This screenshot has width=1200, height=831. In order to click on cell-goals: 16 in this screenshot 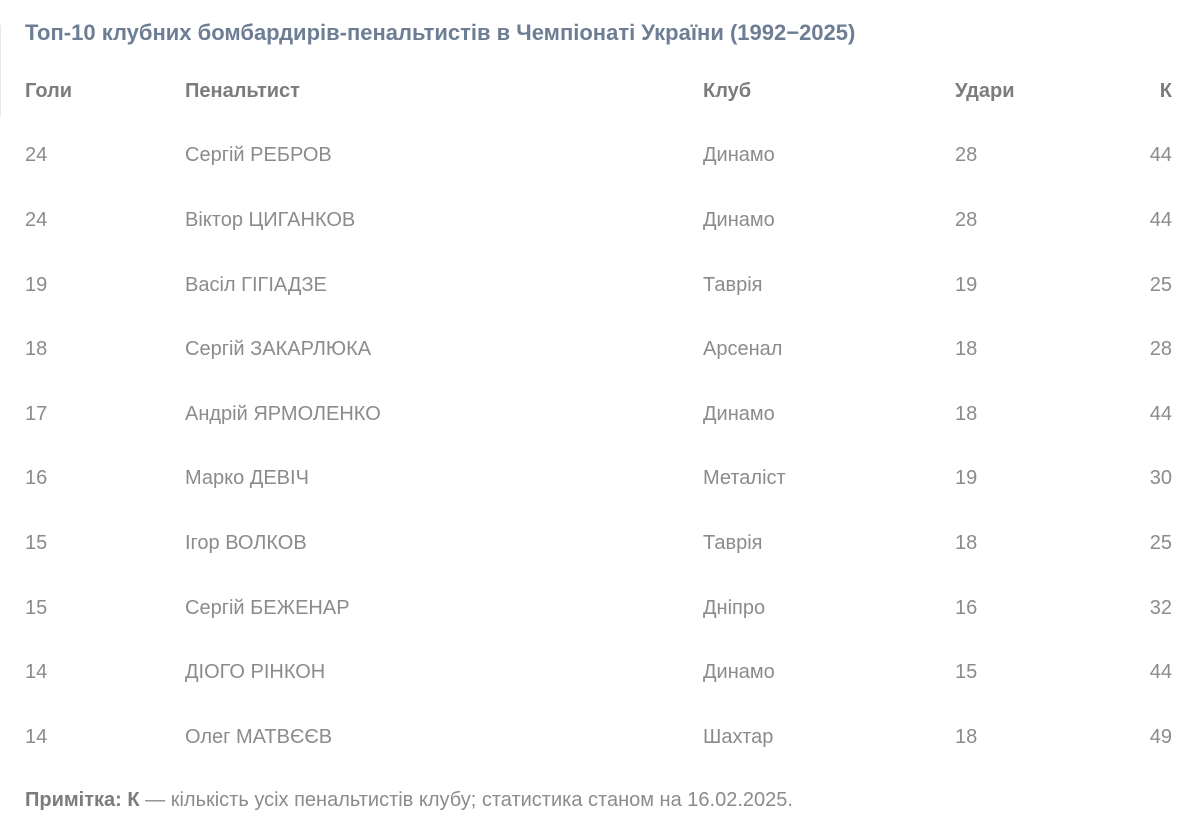, I will do `click(36, 478)`.